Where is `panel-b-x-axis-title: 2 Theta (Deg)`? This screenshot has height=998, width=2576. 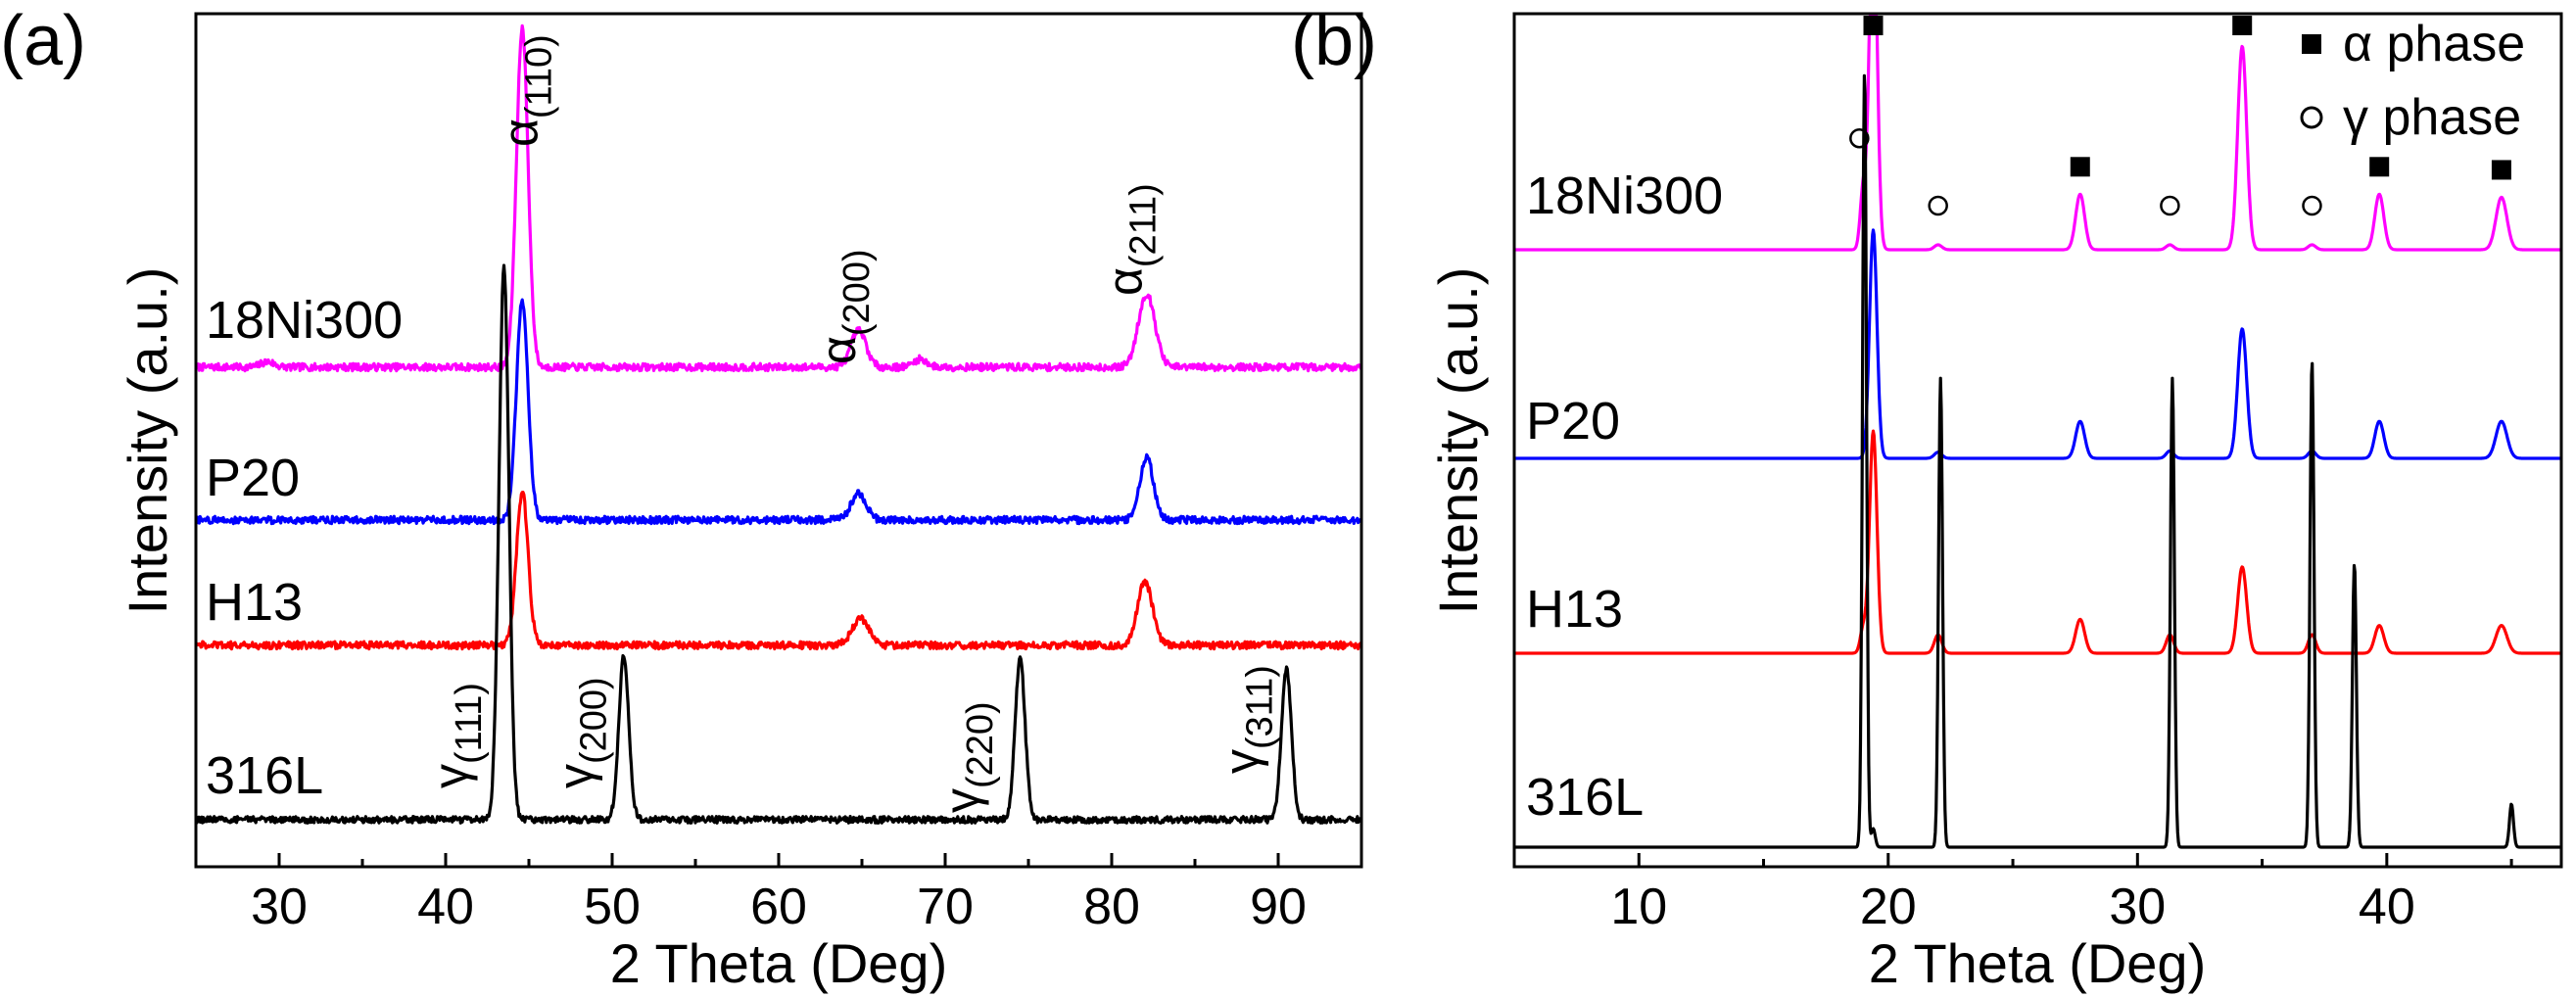 panel-b-x-axis-title: 2 Theta (Deg) is located at coordinates (2038, 963).